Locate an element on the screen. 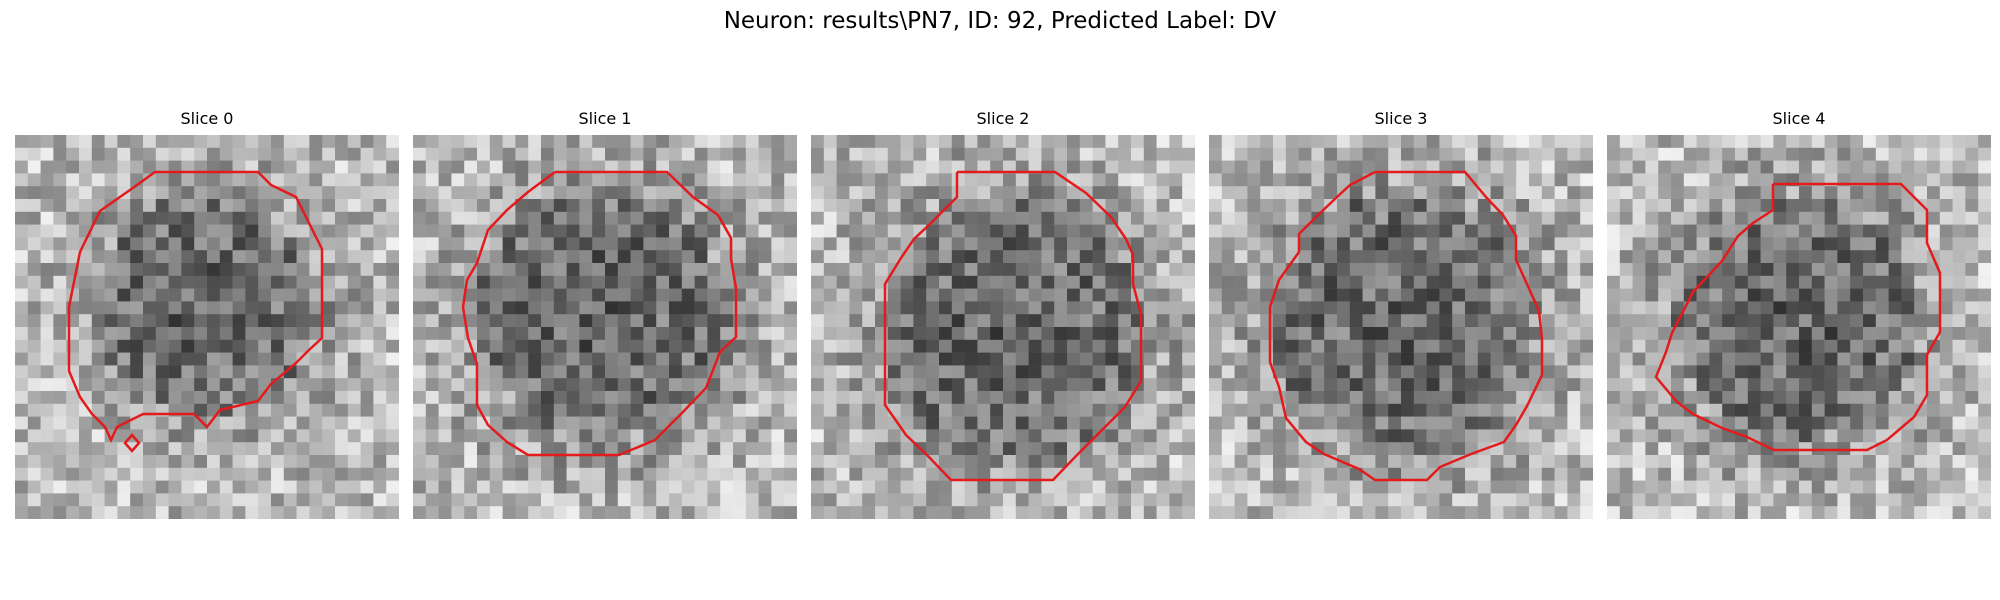 The width and height of the screenshot is (2000, 600). slice-panel-1: Slice 1 is located at coordinates (605, 313).